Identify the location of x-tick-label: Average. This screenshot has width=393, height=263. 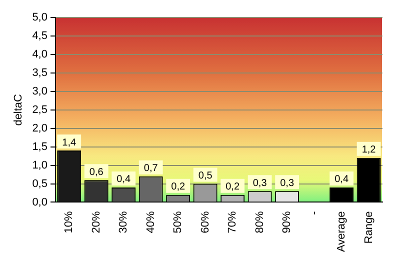
(342, 231).